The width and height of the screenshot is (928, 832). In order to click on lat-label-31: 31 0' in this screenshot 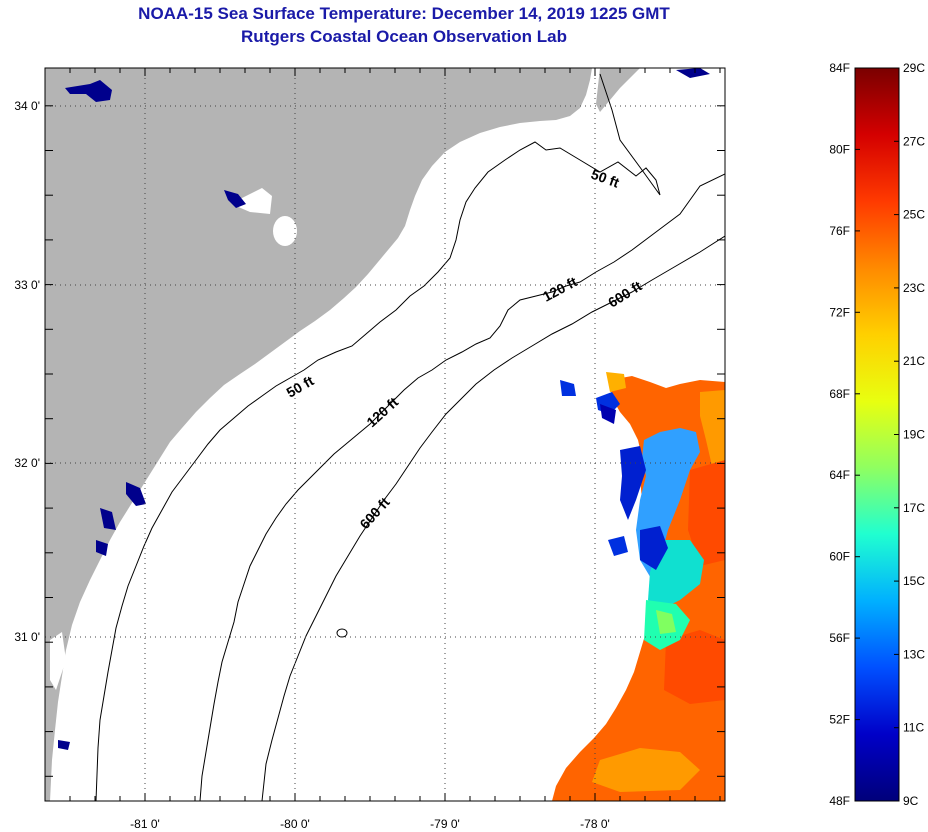, I will do `click(27, 637)`.